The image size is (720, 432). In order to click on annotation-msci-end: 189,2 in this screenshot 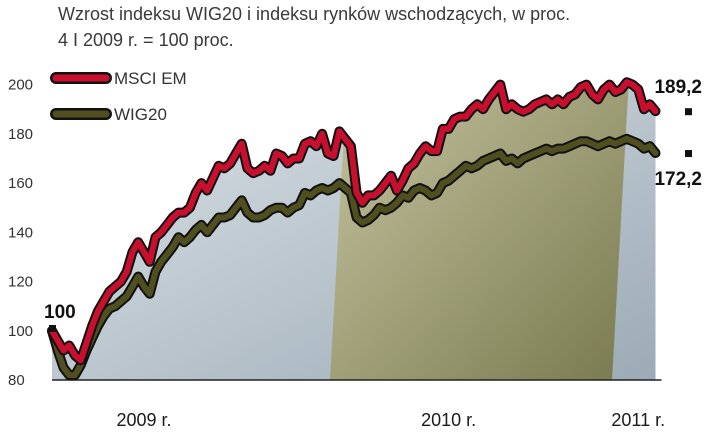, I will do `click(678, 87)`.